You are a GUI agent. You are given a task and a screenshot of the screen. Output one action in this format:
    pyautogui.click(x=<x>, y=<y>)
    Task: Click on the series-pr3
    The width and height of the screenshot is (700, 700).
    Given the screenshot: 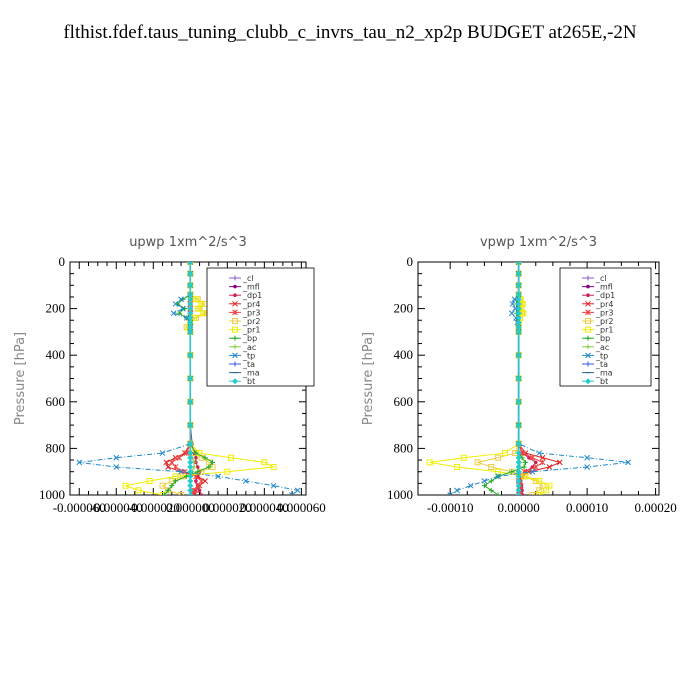 What is the action you would take?
    pyautogui.click(x=186, y=378)
    